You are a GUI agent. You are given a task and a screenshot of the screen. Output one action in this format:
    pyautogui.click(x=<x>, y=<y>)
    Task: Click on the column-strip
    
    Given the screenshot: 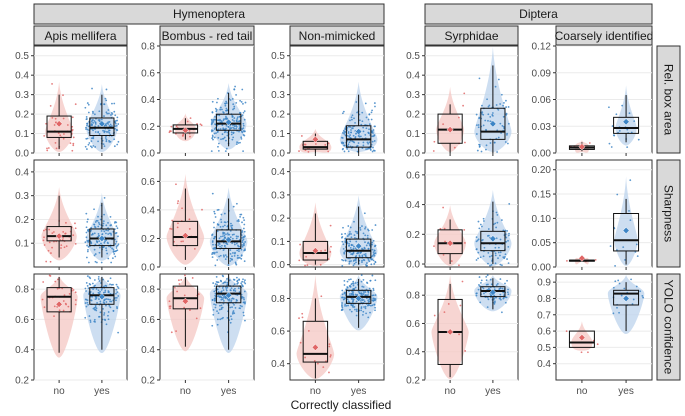 What is the action you would take?
    pyautogui.click(x=471, y=35)
    